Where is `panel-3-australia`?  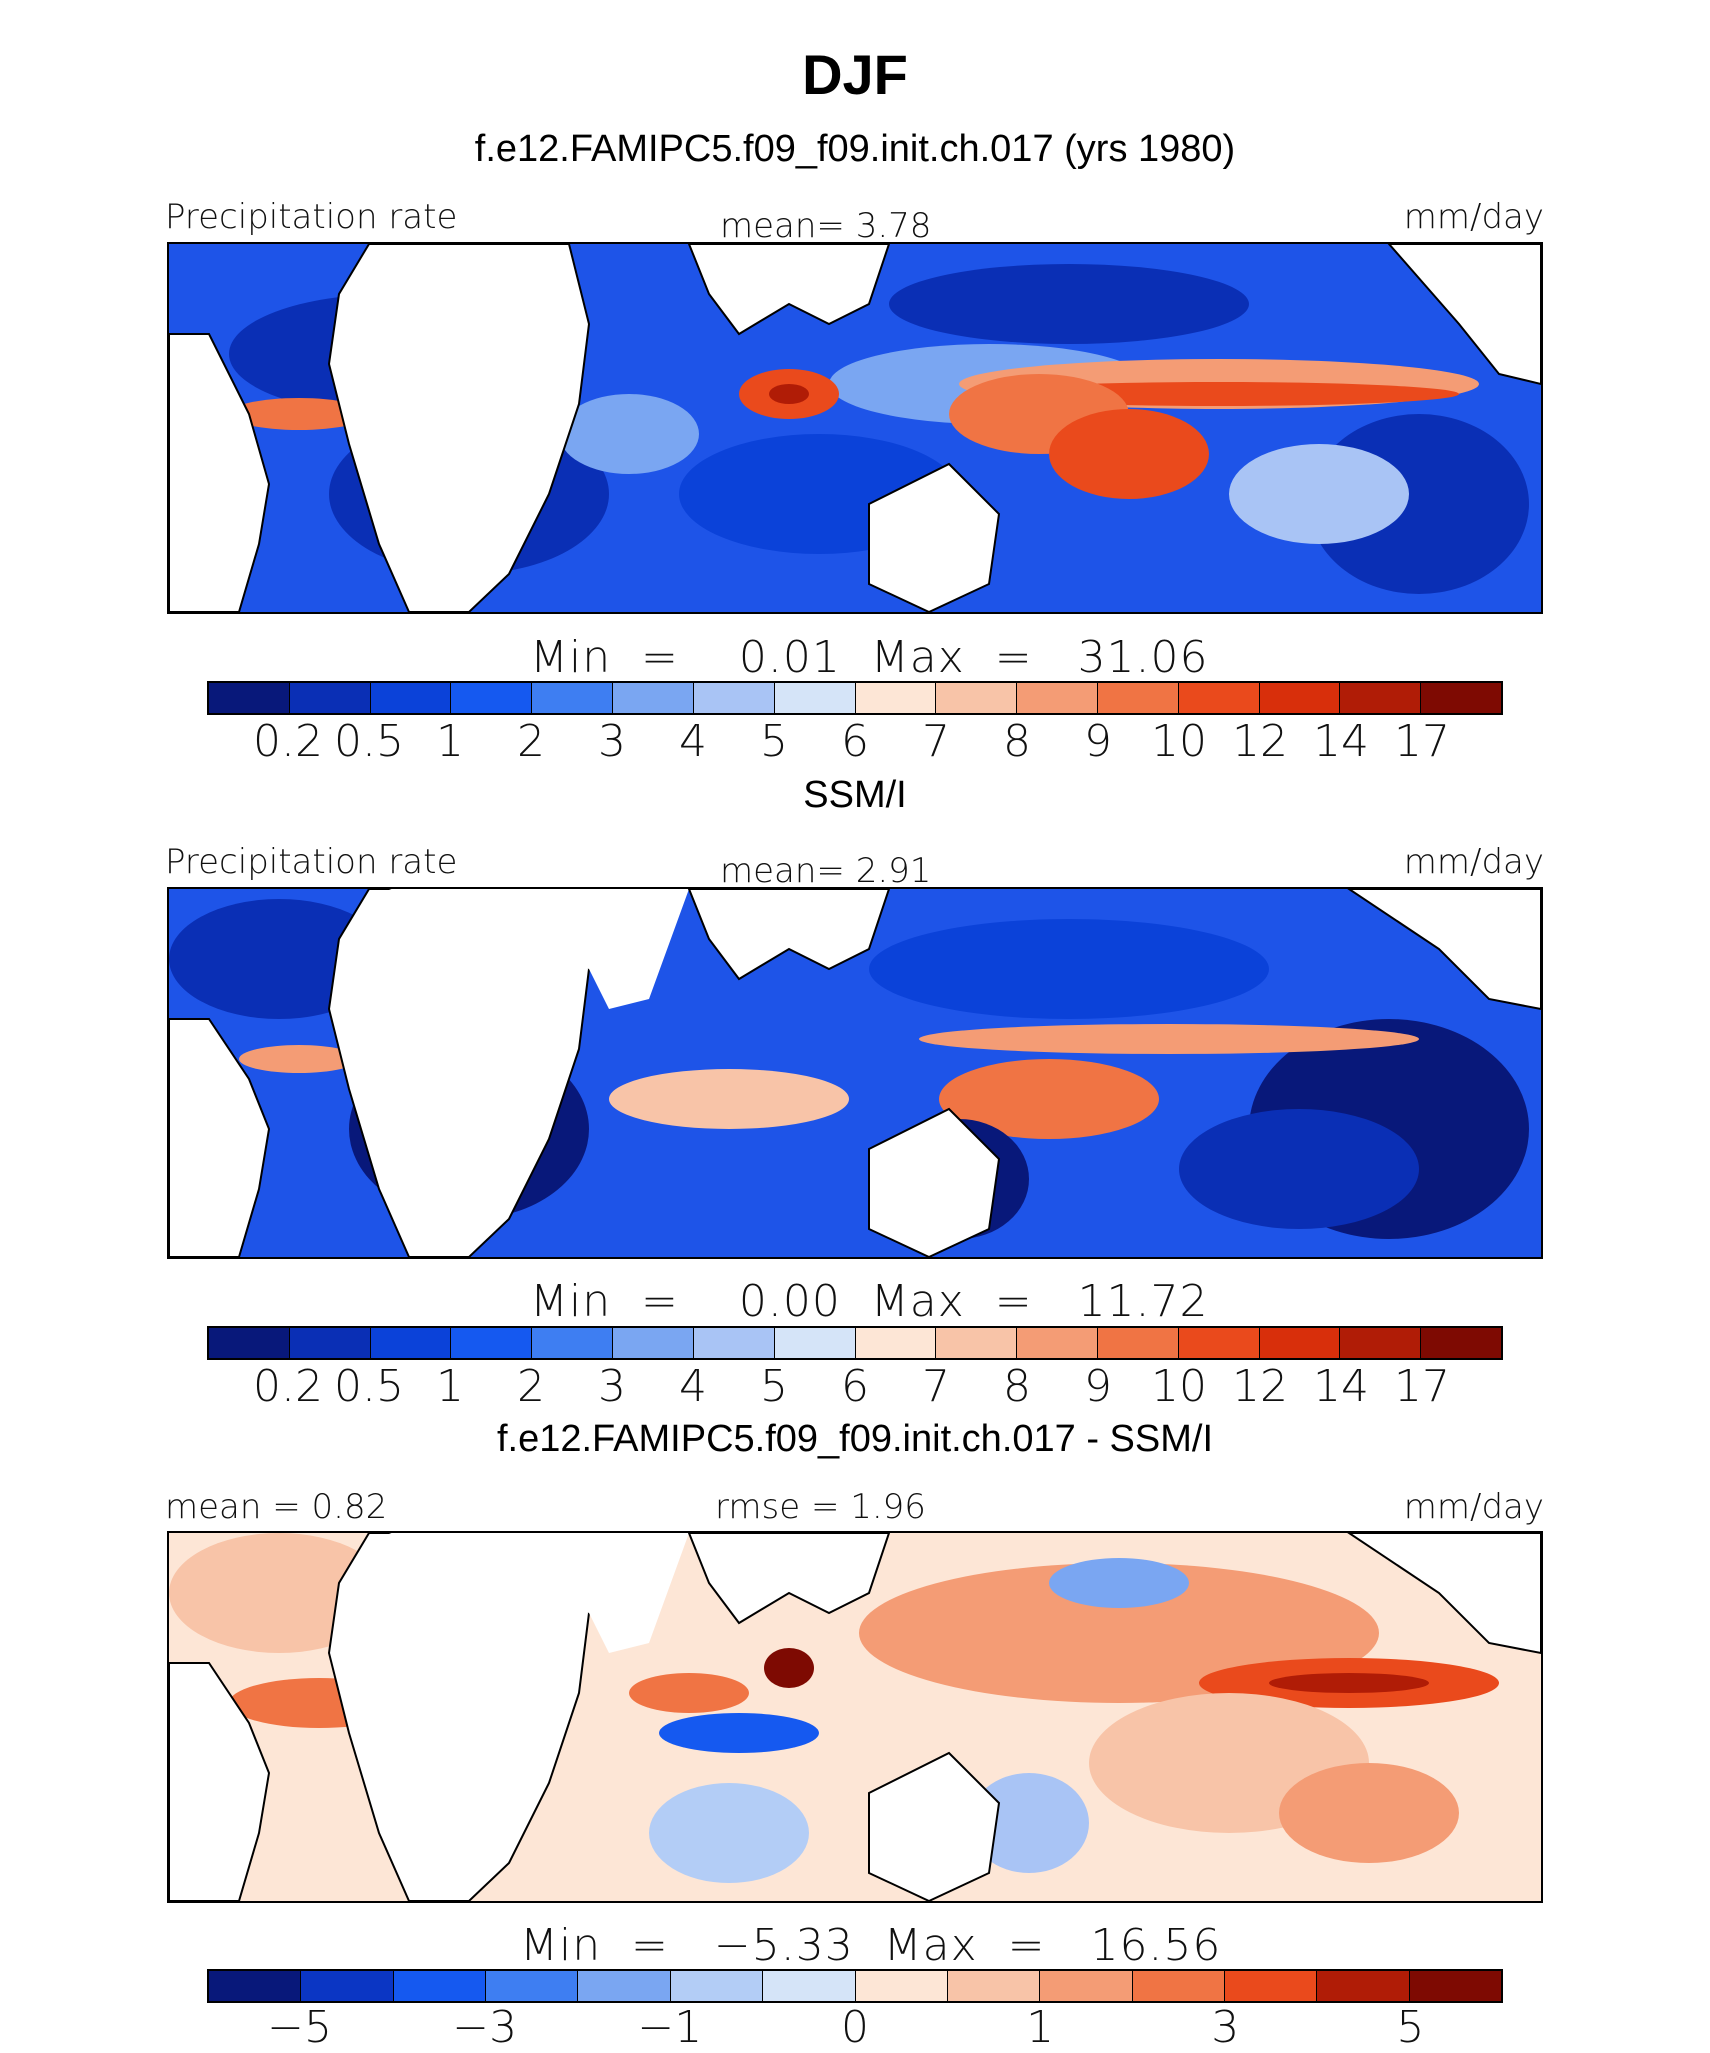
panel-3-australia is located at coordinates (934, 1826).